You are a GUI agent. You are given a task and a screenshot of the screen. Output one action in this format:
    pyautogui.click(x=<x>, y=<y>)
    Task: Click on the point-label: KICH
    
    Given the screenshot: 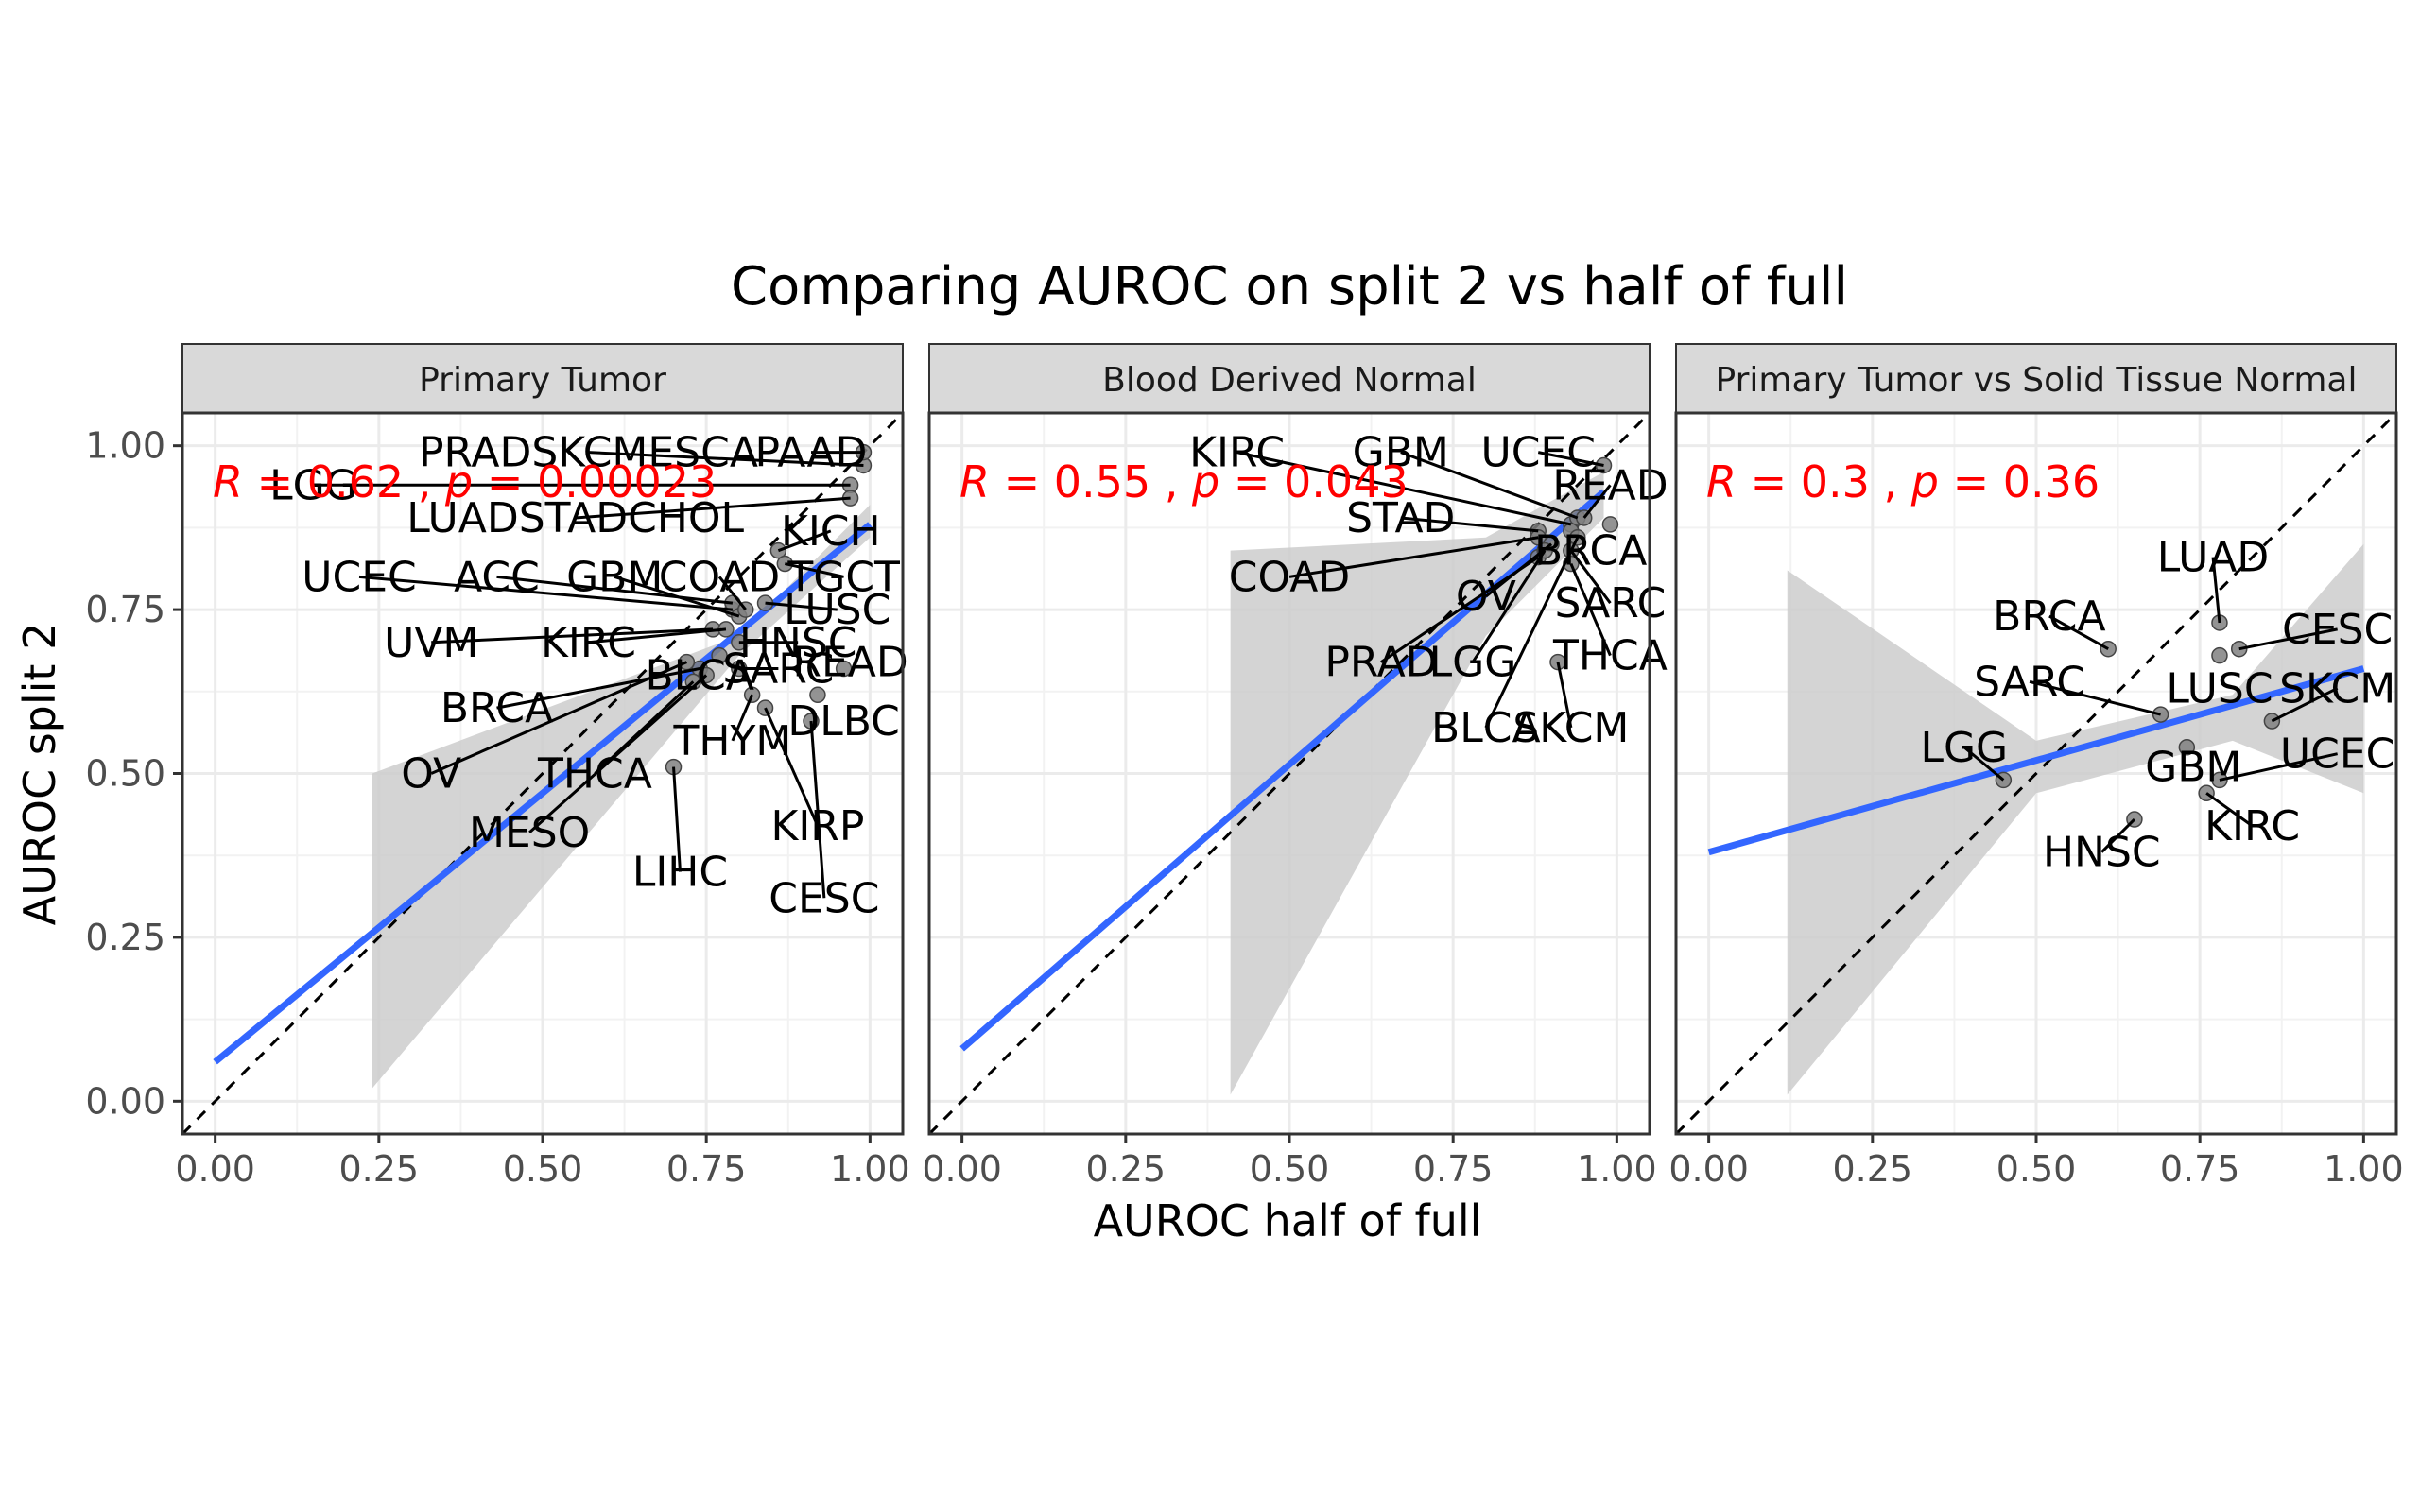 What is the action you would take?
    pyautogui.click(x=831, y=531)
    